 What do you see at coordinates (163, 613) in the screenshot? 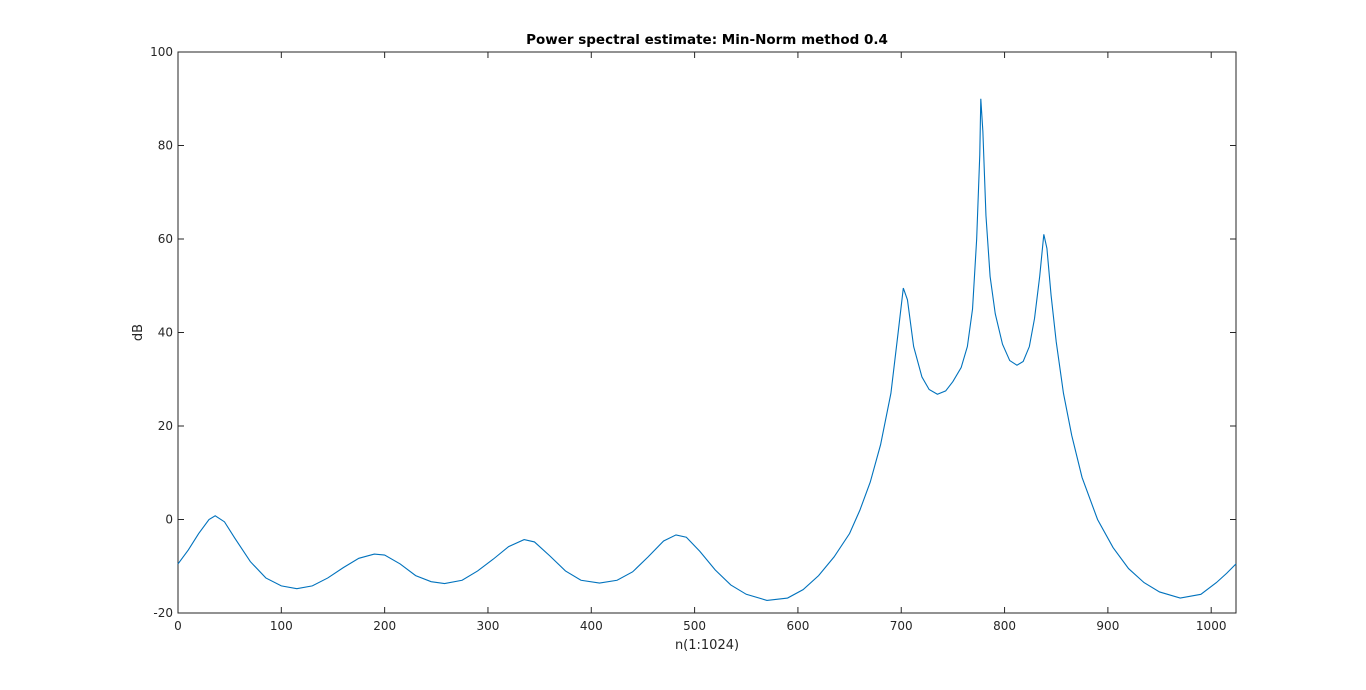
I see `y-tick-label: -20` at bounding box center [163, 613].